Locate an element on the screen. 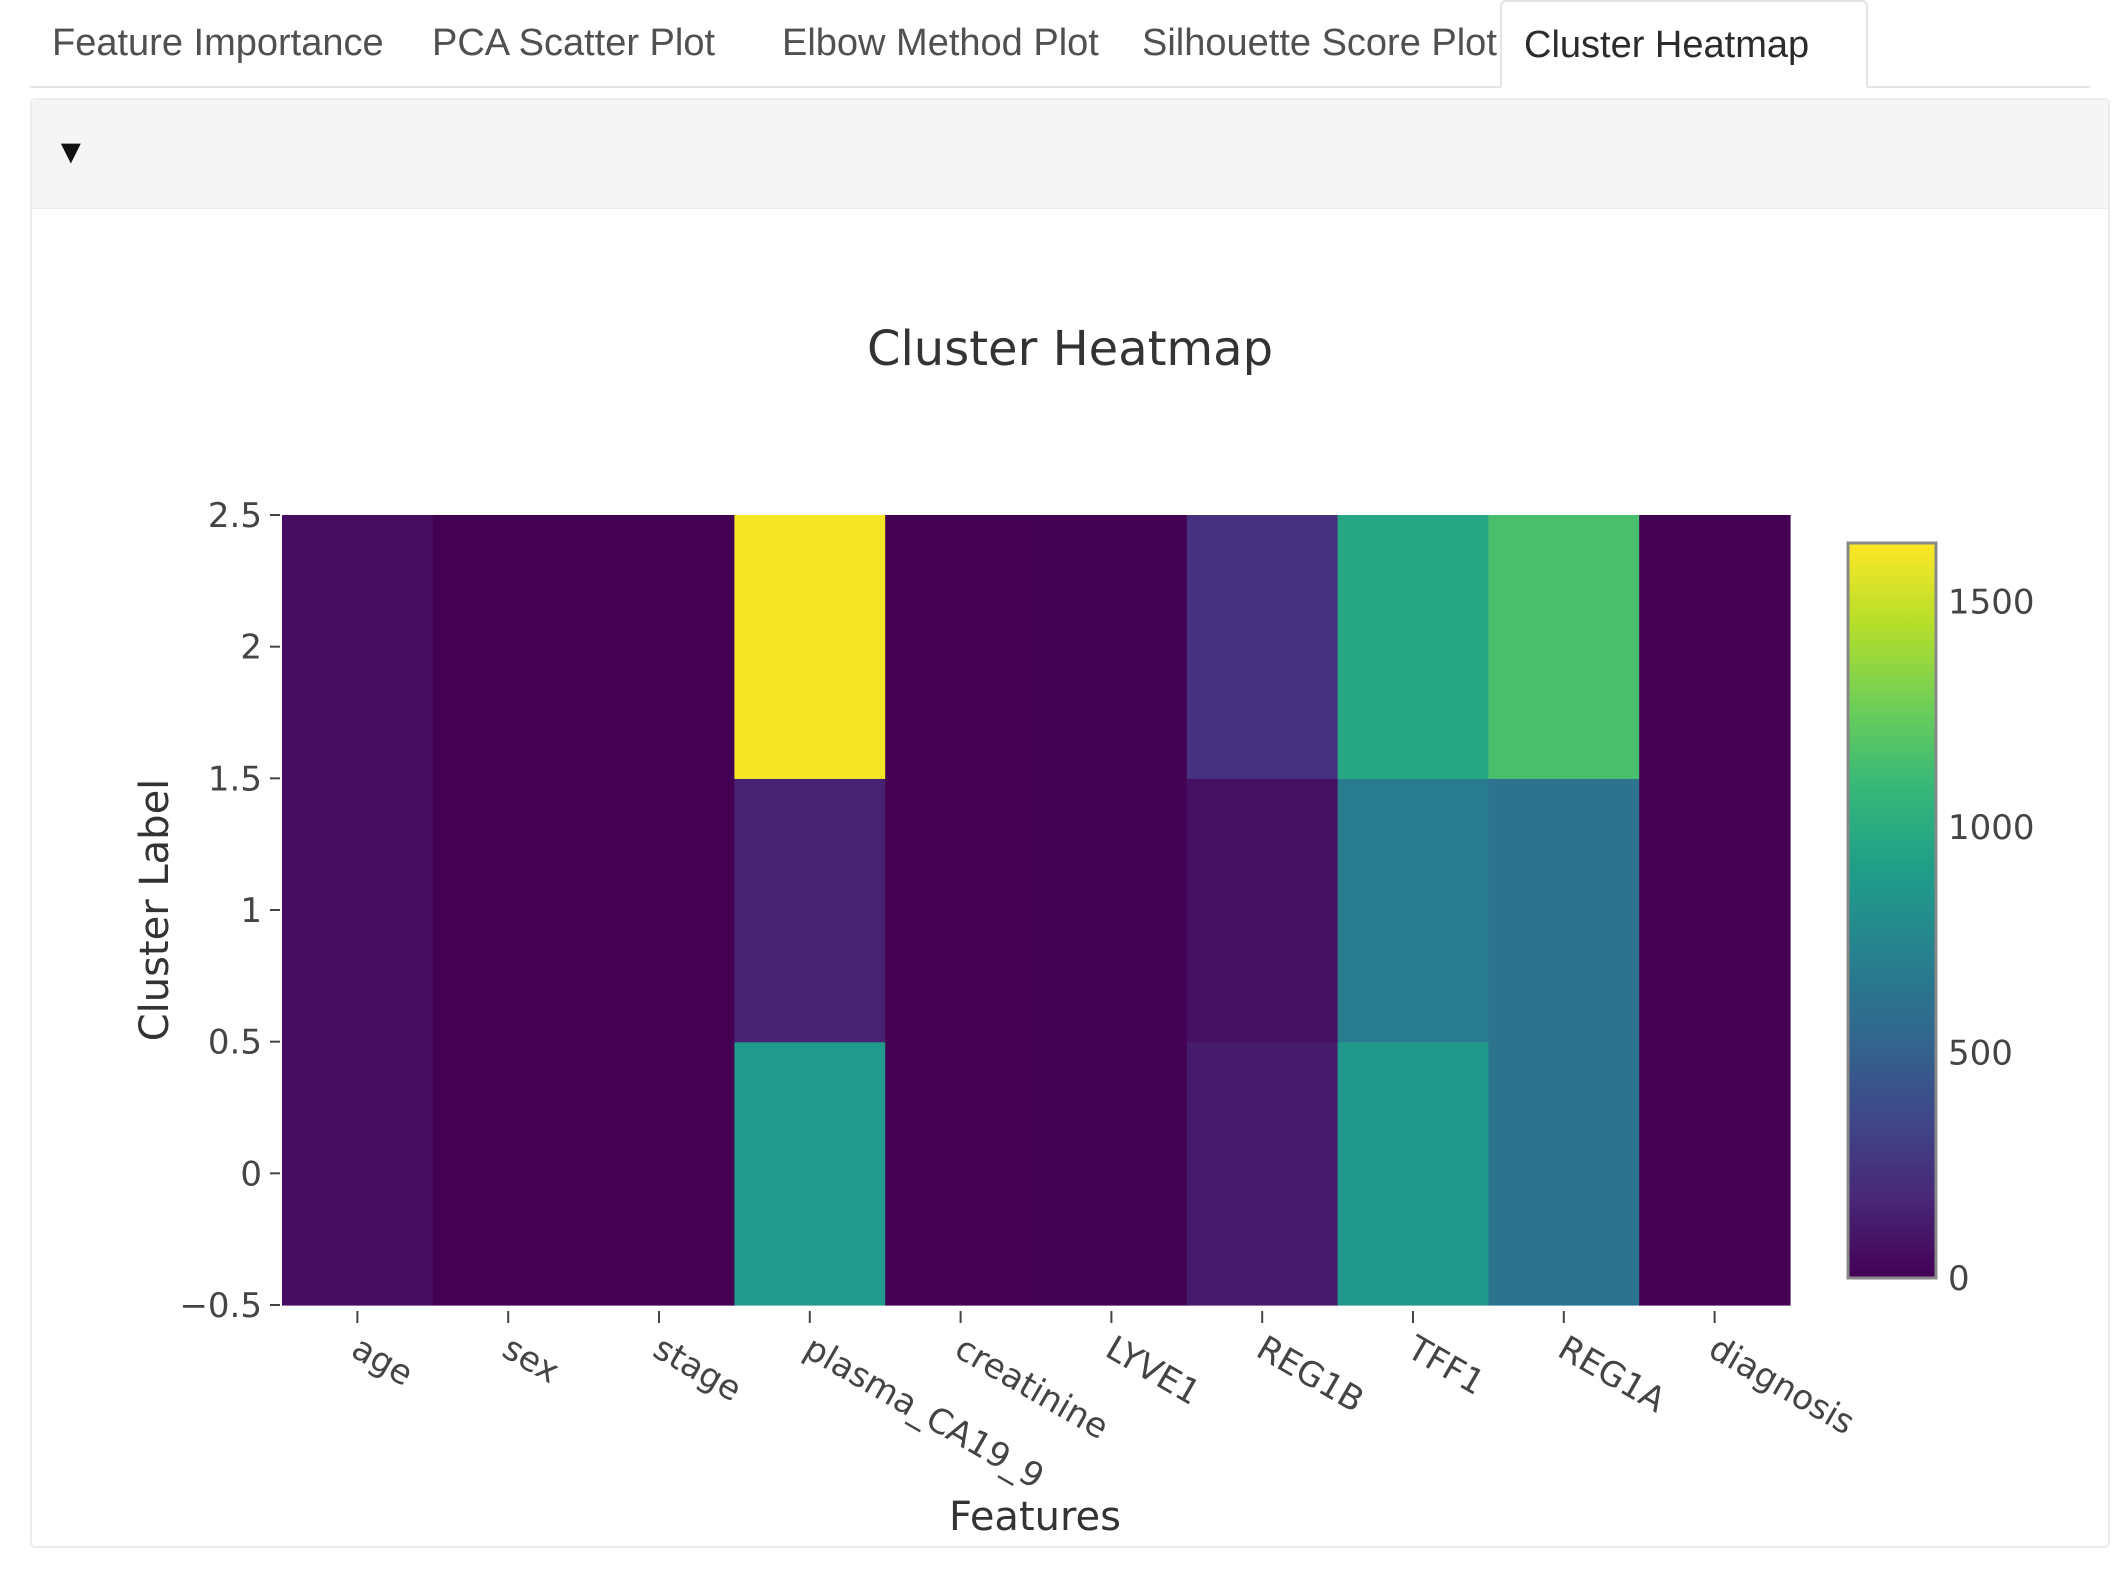 This screenshot has height=1581, width=2126. colorbar-tick-label: 1500 is located at coordinates (1991, 603).